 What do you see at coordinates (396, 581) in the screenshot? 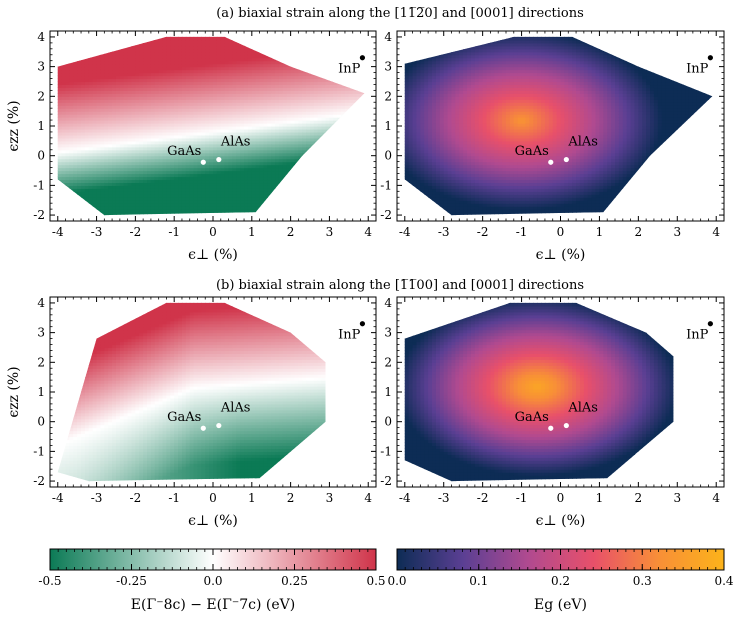
I see `colorbar-tick-label: 0.0` at bounding box center [396, 581].